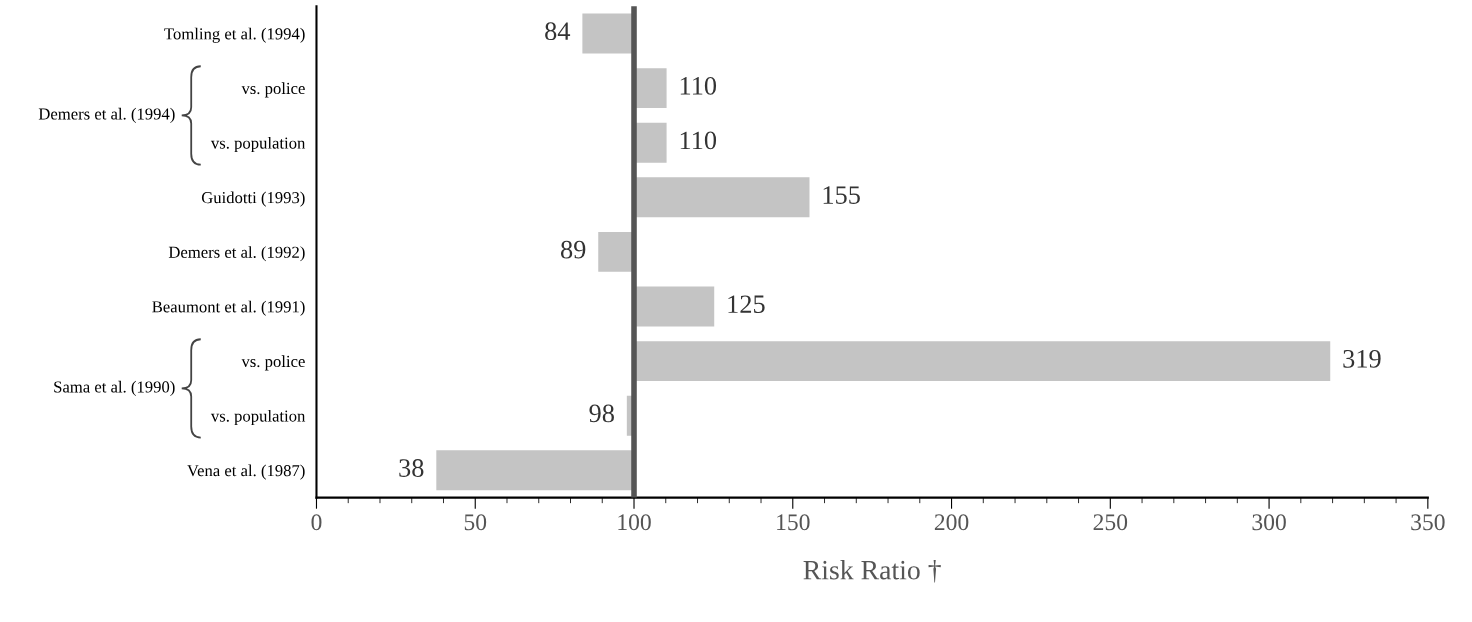 The image size is (1472, 622). I want to click on data-label: 155, so click(841, 195).